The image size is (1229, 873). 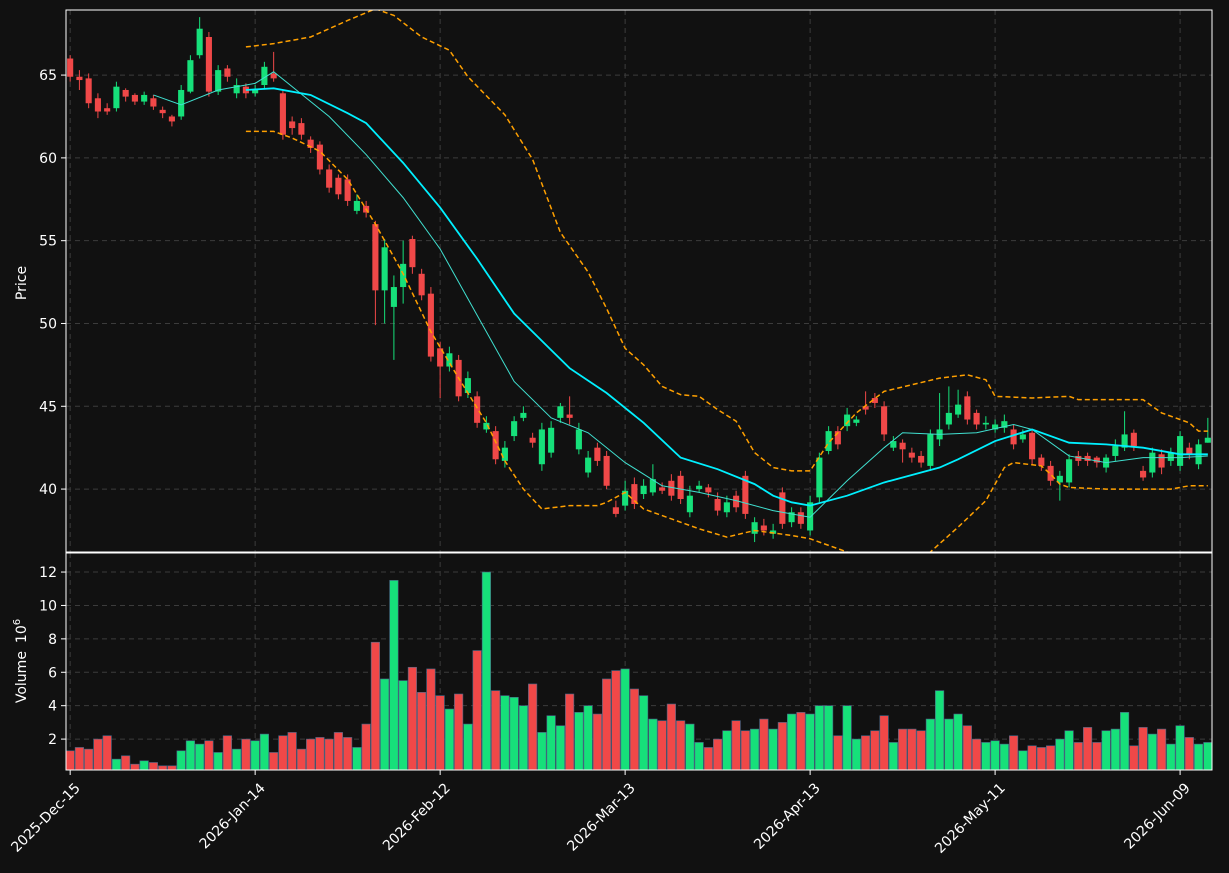 I want to click on y-tick-label: 45, so click(x=48, y=407).